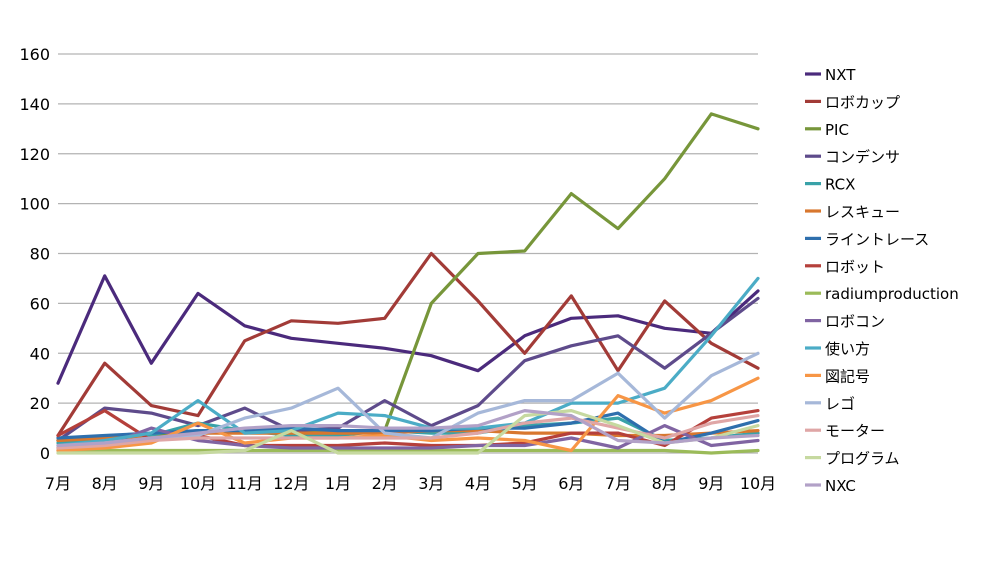  Describe the element at coordinates (855, 322) in the screenshot. I see `legend-label-9: ロボコン` at that location.